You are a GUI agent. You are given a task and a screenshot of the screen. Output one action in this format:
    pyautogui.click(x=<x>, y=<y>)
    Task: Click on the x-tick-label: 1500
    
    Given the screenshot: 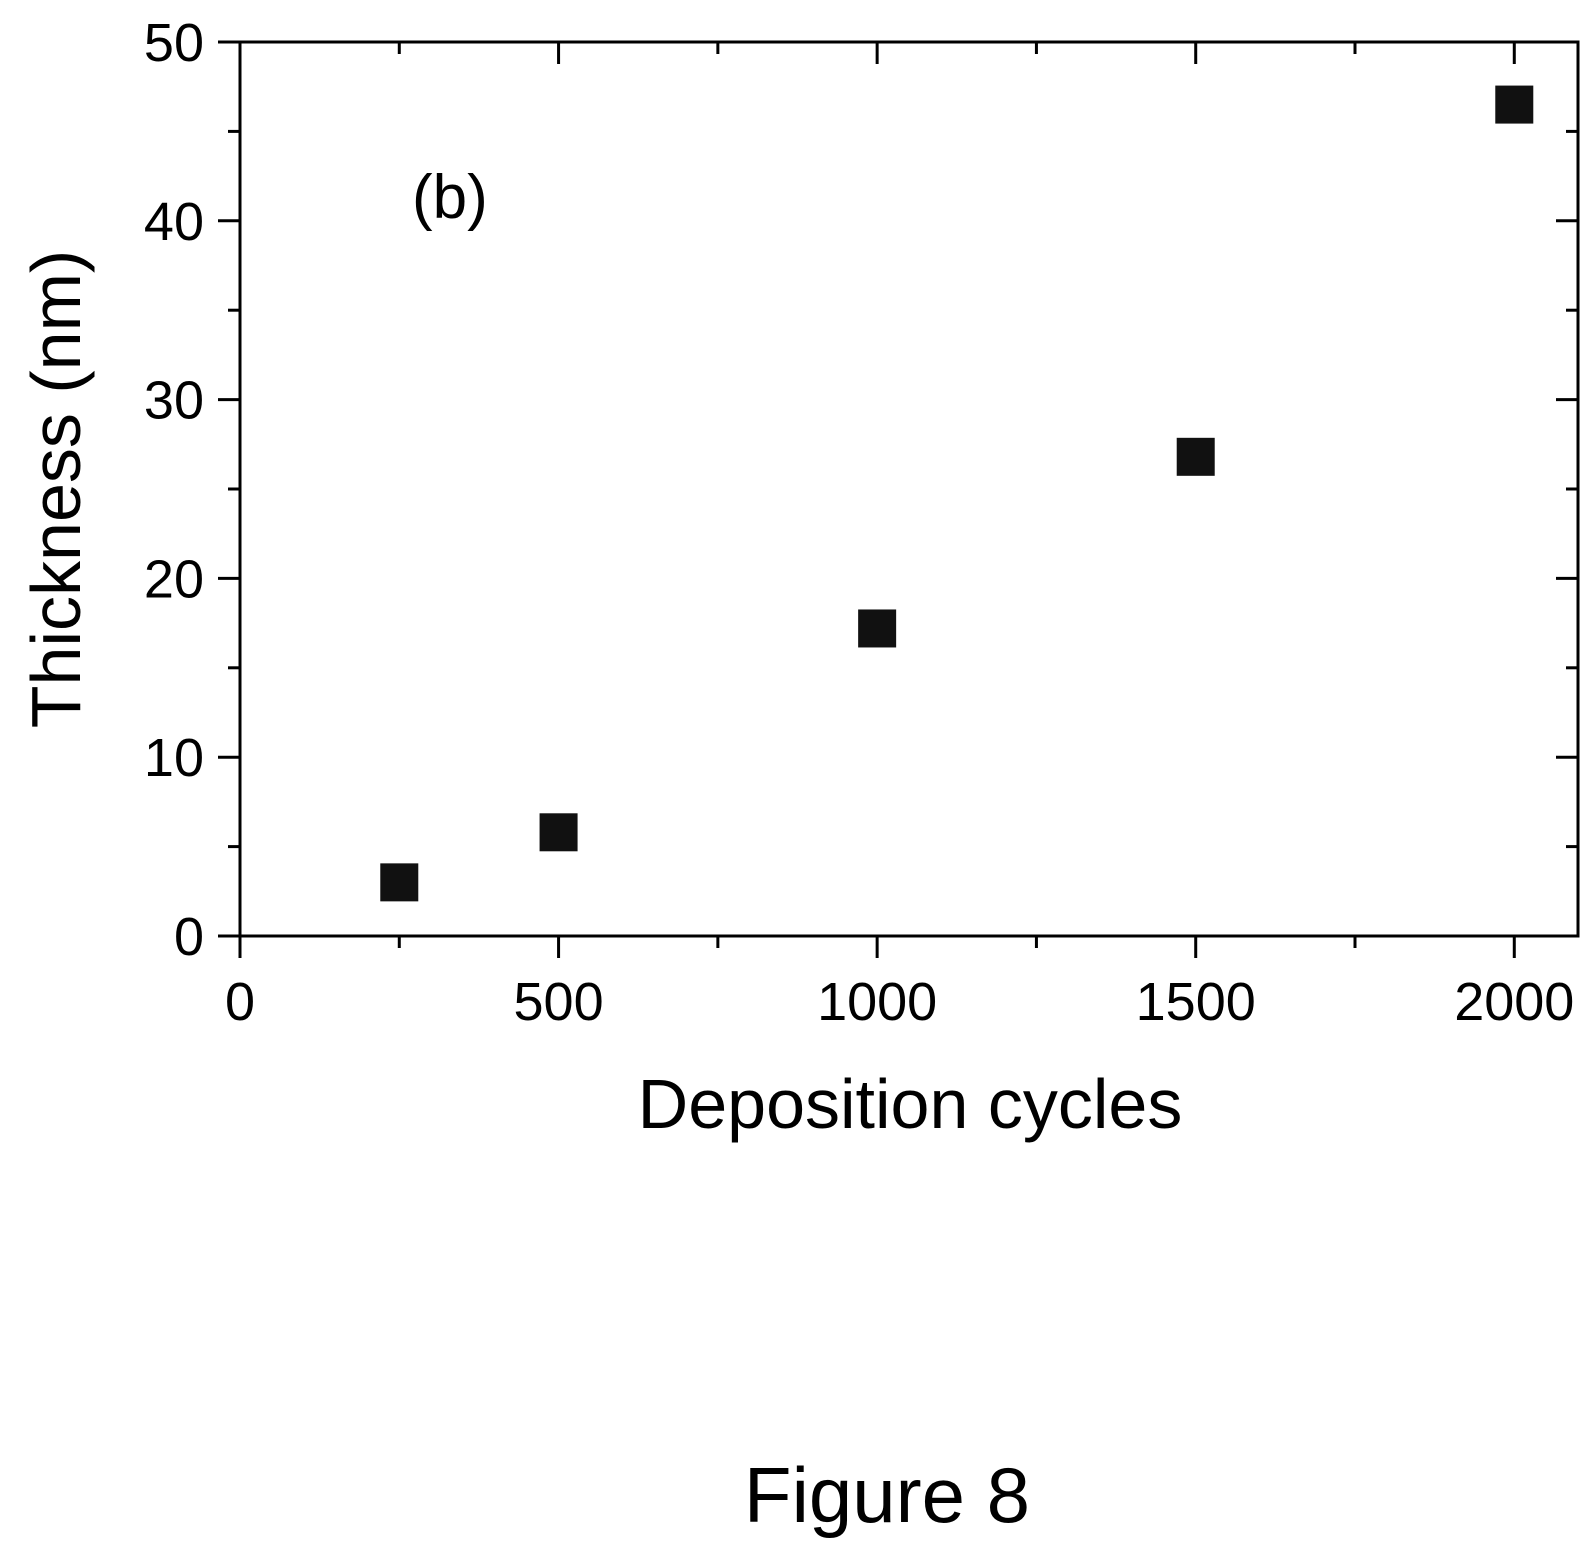 What is the action you would take?
    pyautogui.click(x=1196, y=1002)
    